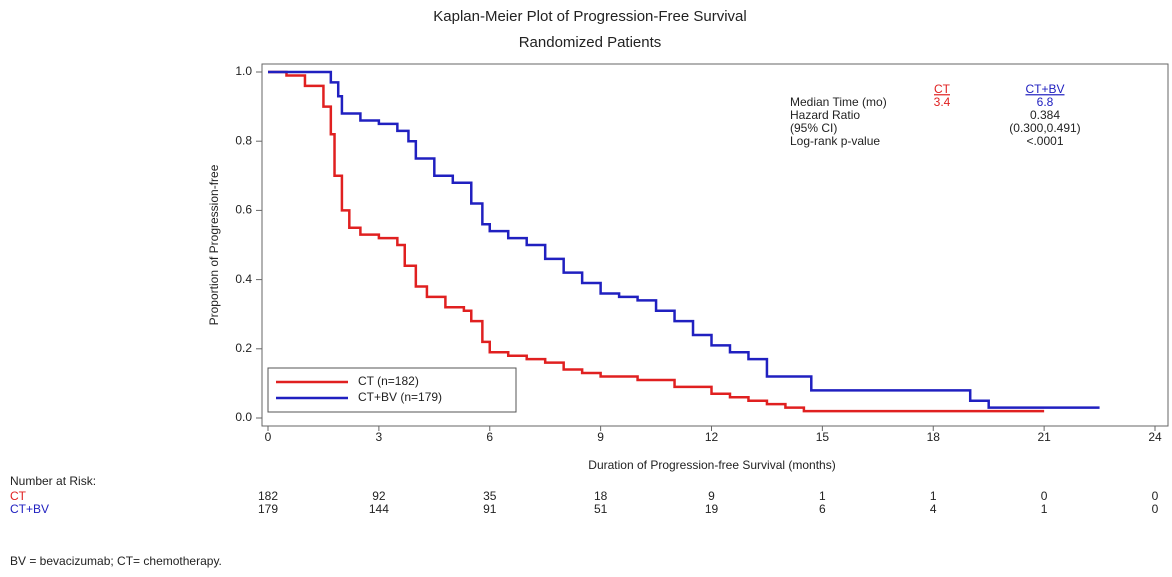  I want to click on chart-subtitle: Randomized Patients, so click(590, 42).